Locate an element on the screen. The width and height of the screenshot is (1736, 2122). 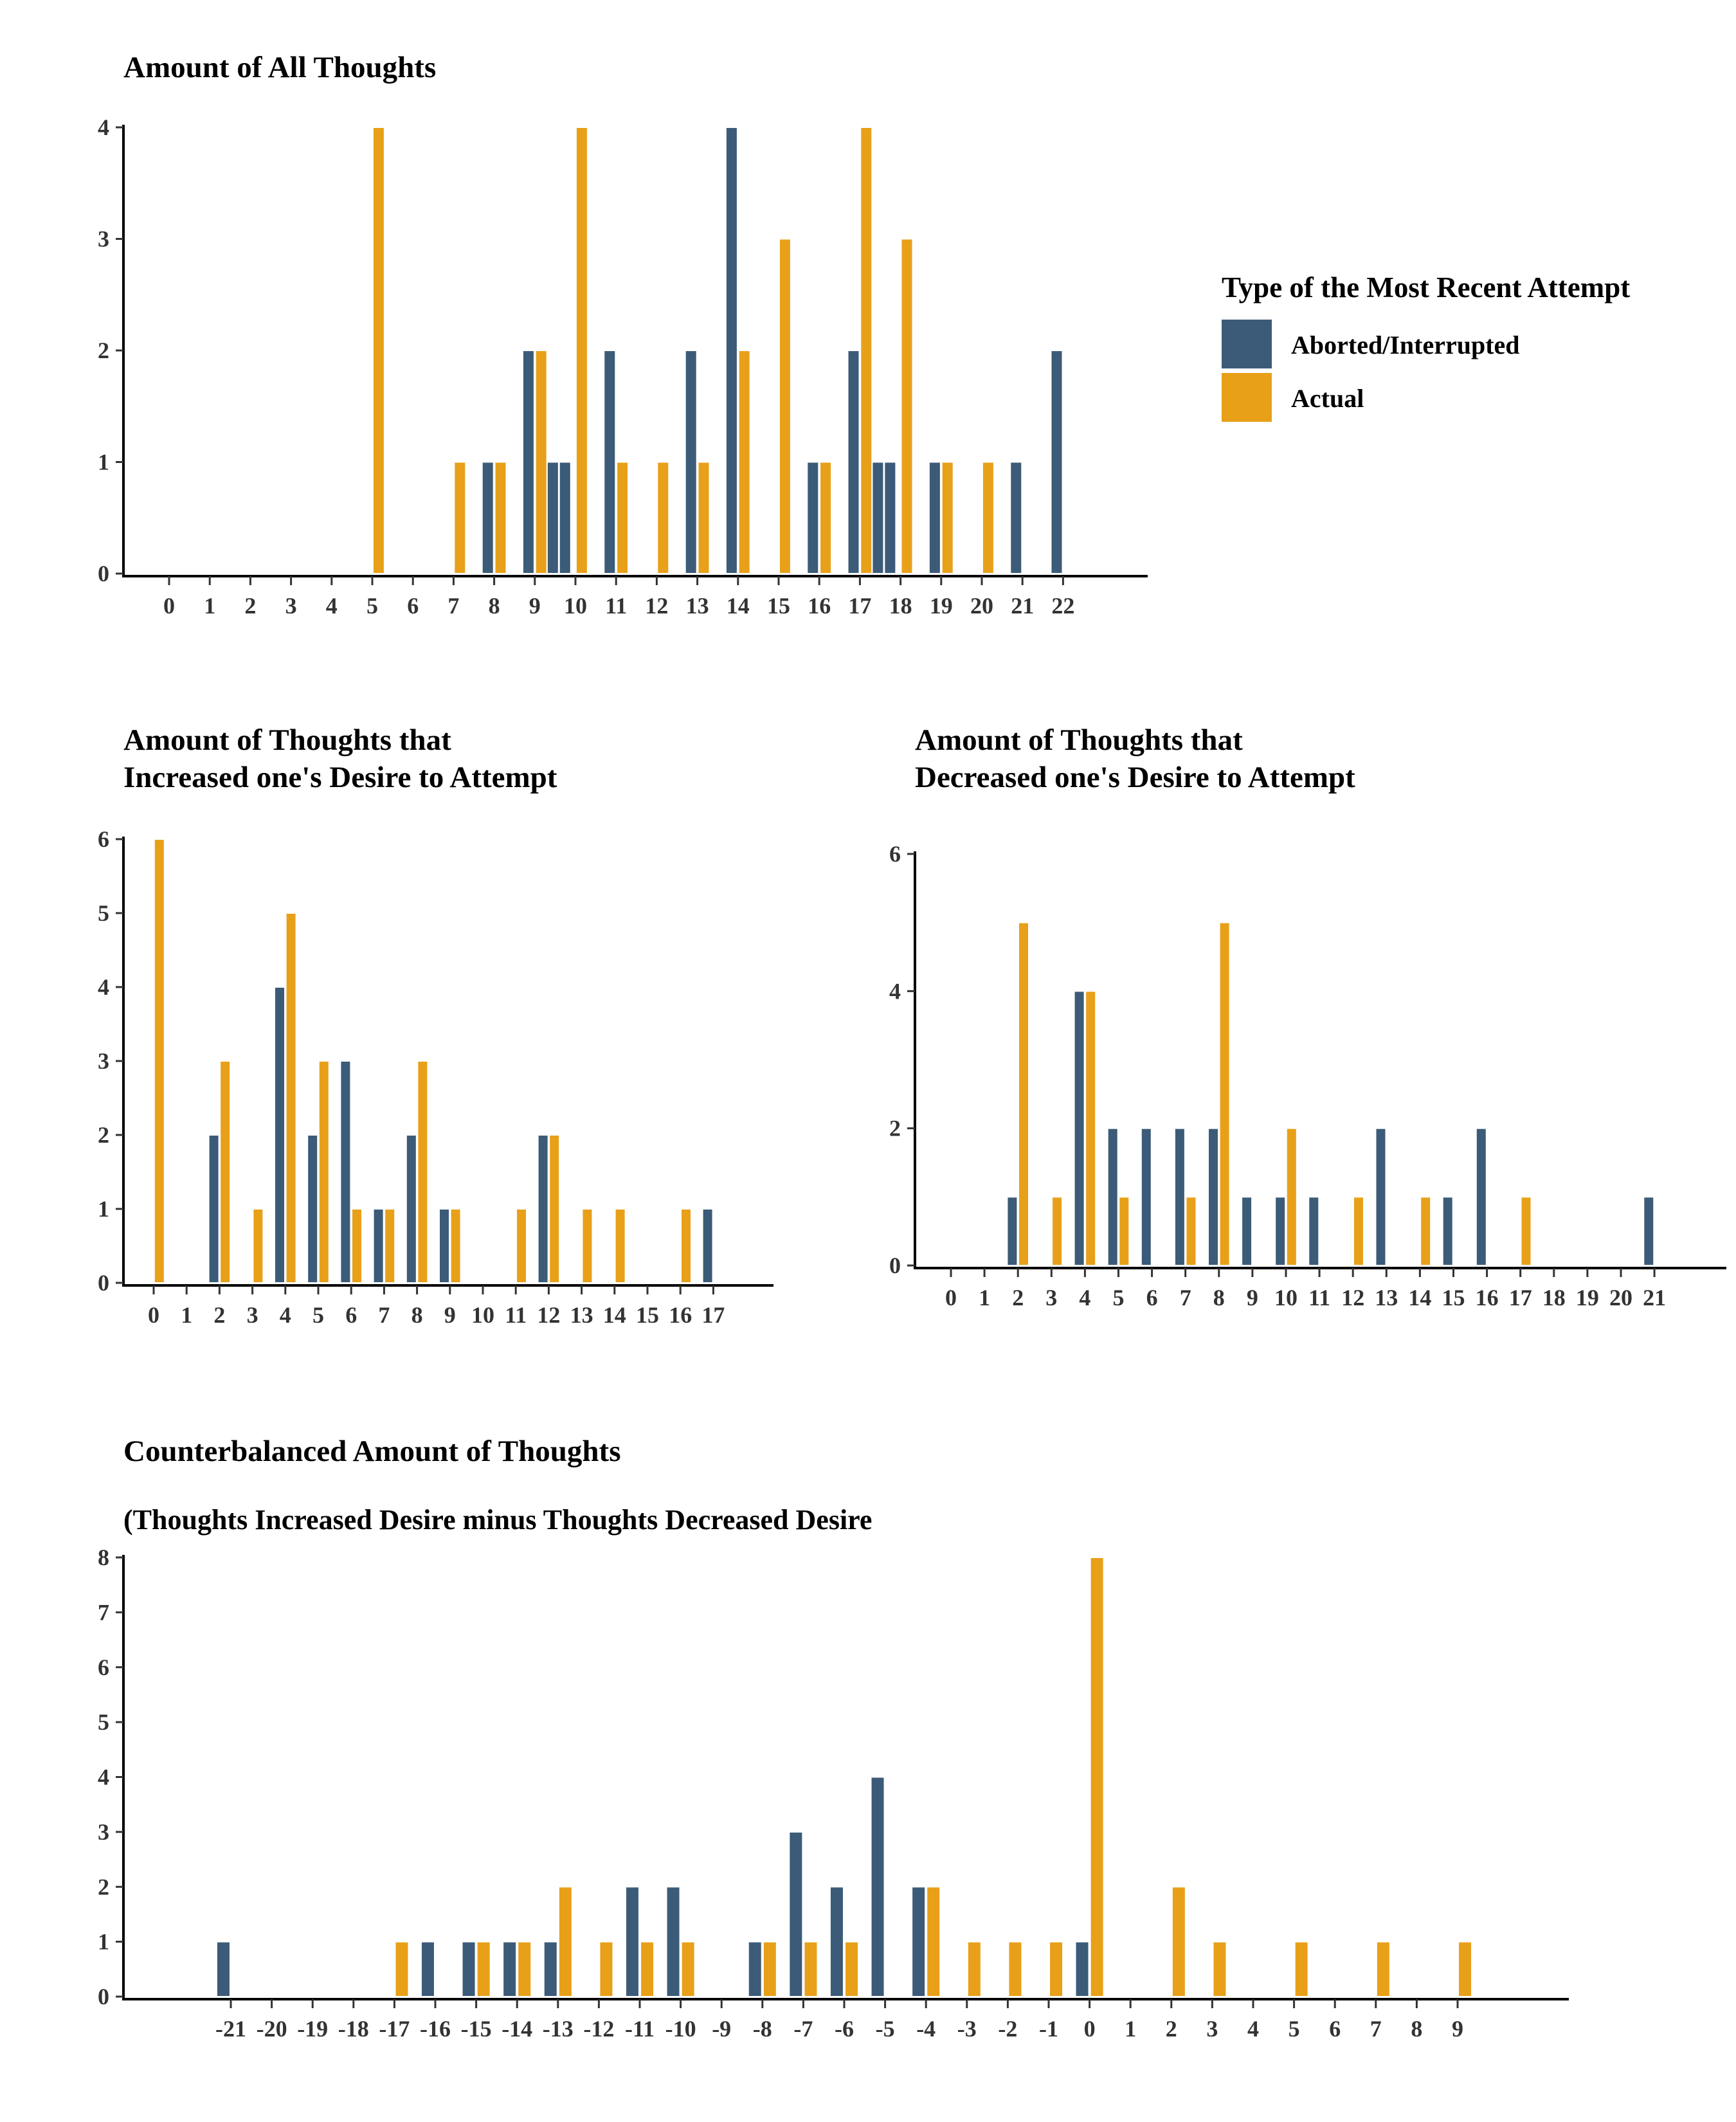
x-tick-label: -8 is located at coordinates (762, 2029).